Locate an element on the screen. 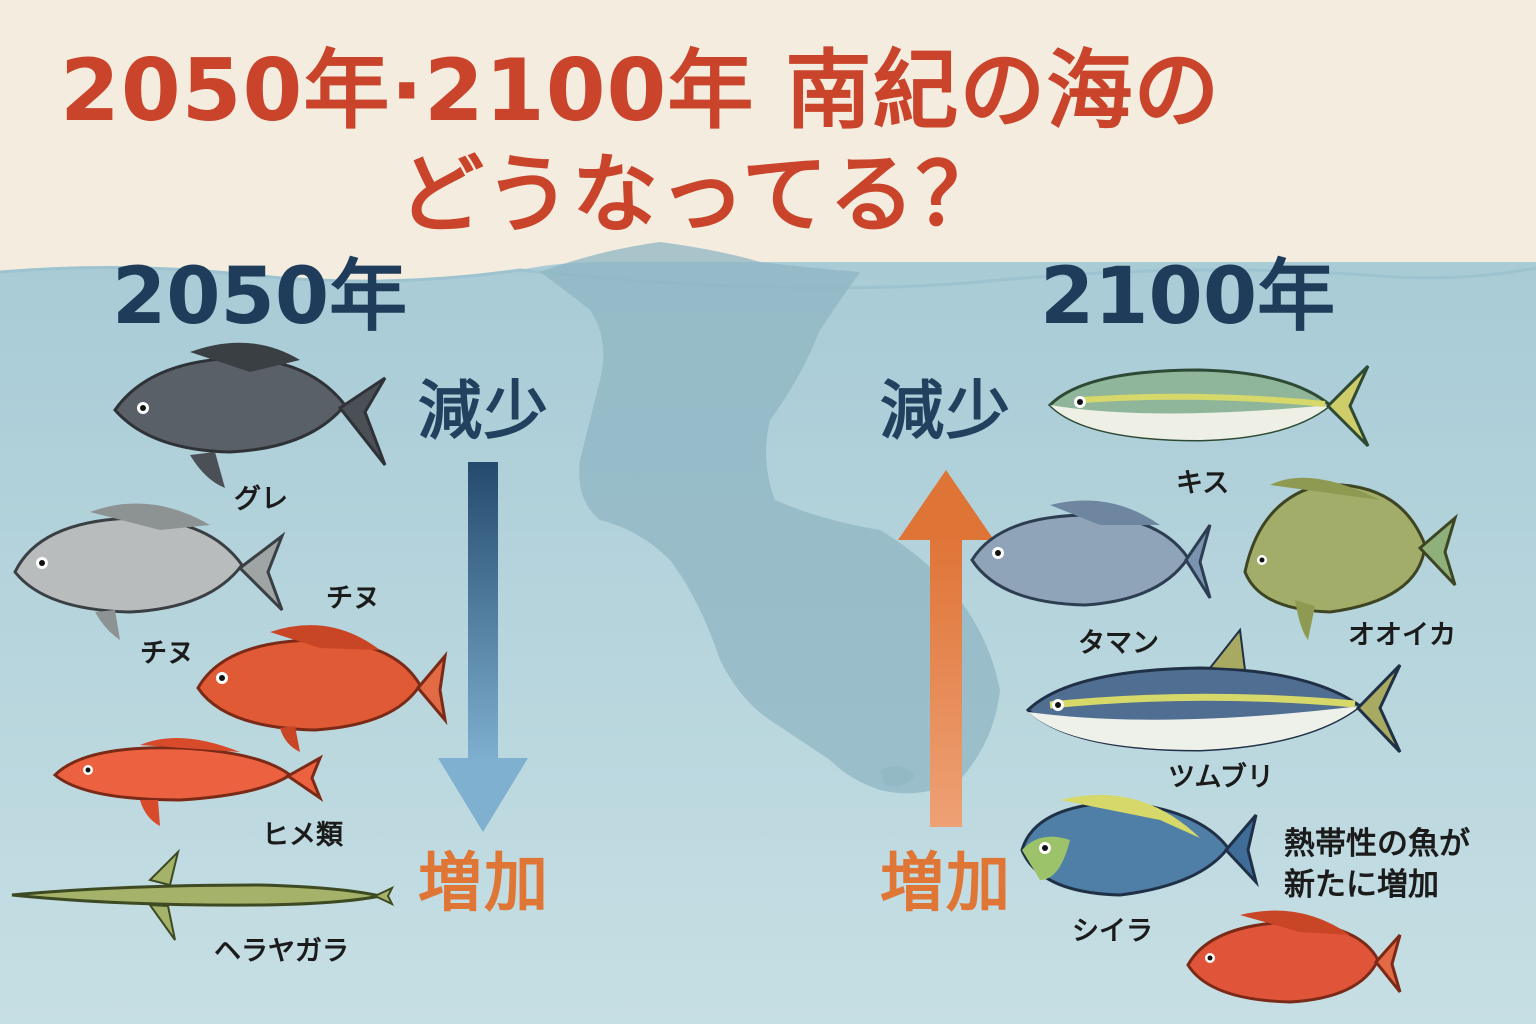 The height and width of the screenshot is (1024, 1536). fish-label-gure: グレ is located at coordinates (261, 499).